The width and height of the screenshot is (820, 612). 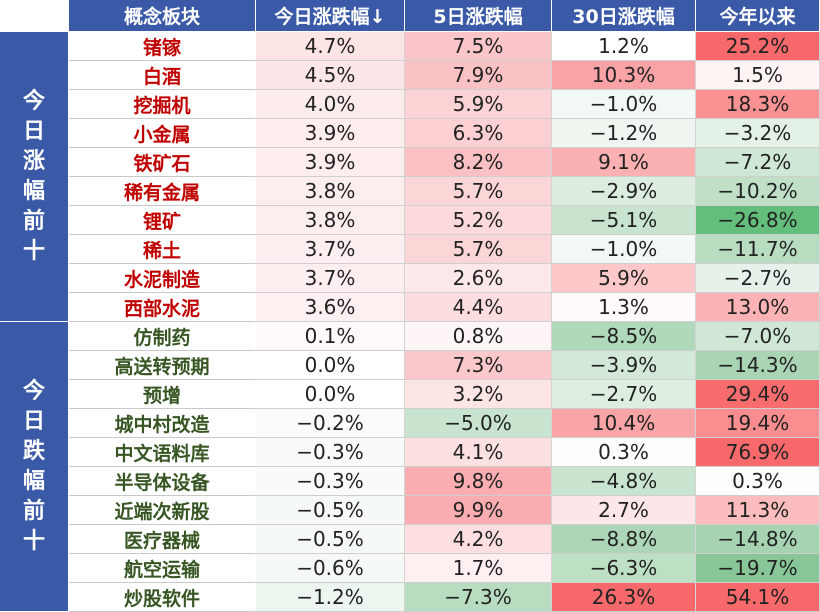 I want to click on sector-name: 锂矿, so click(x=162, y=220).